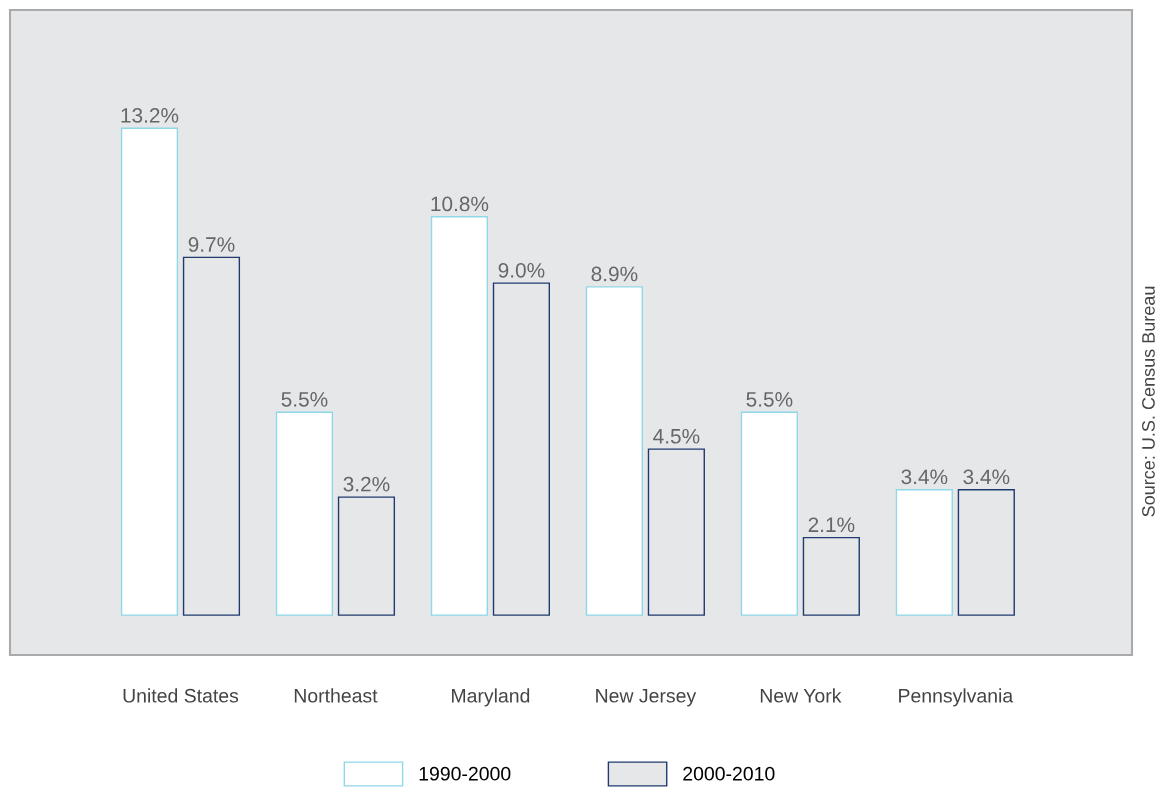  What do you see at coordinates (211, 244) in the screenshot?
I see `data-label: 9.7%` at bounding box center [211, 244].